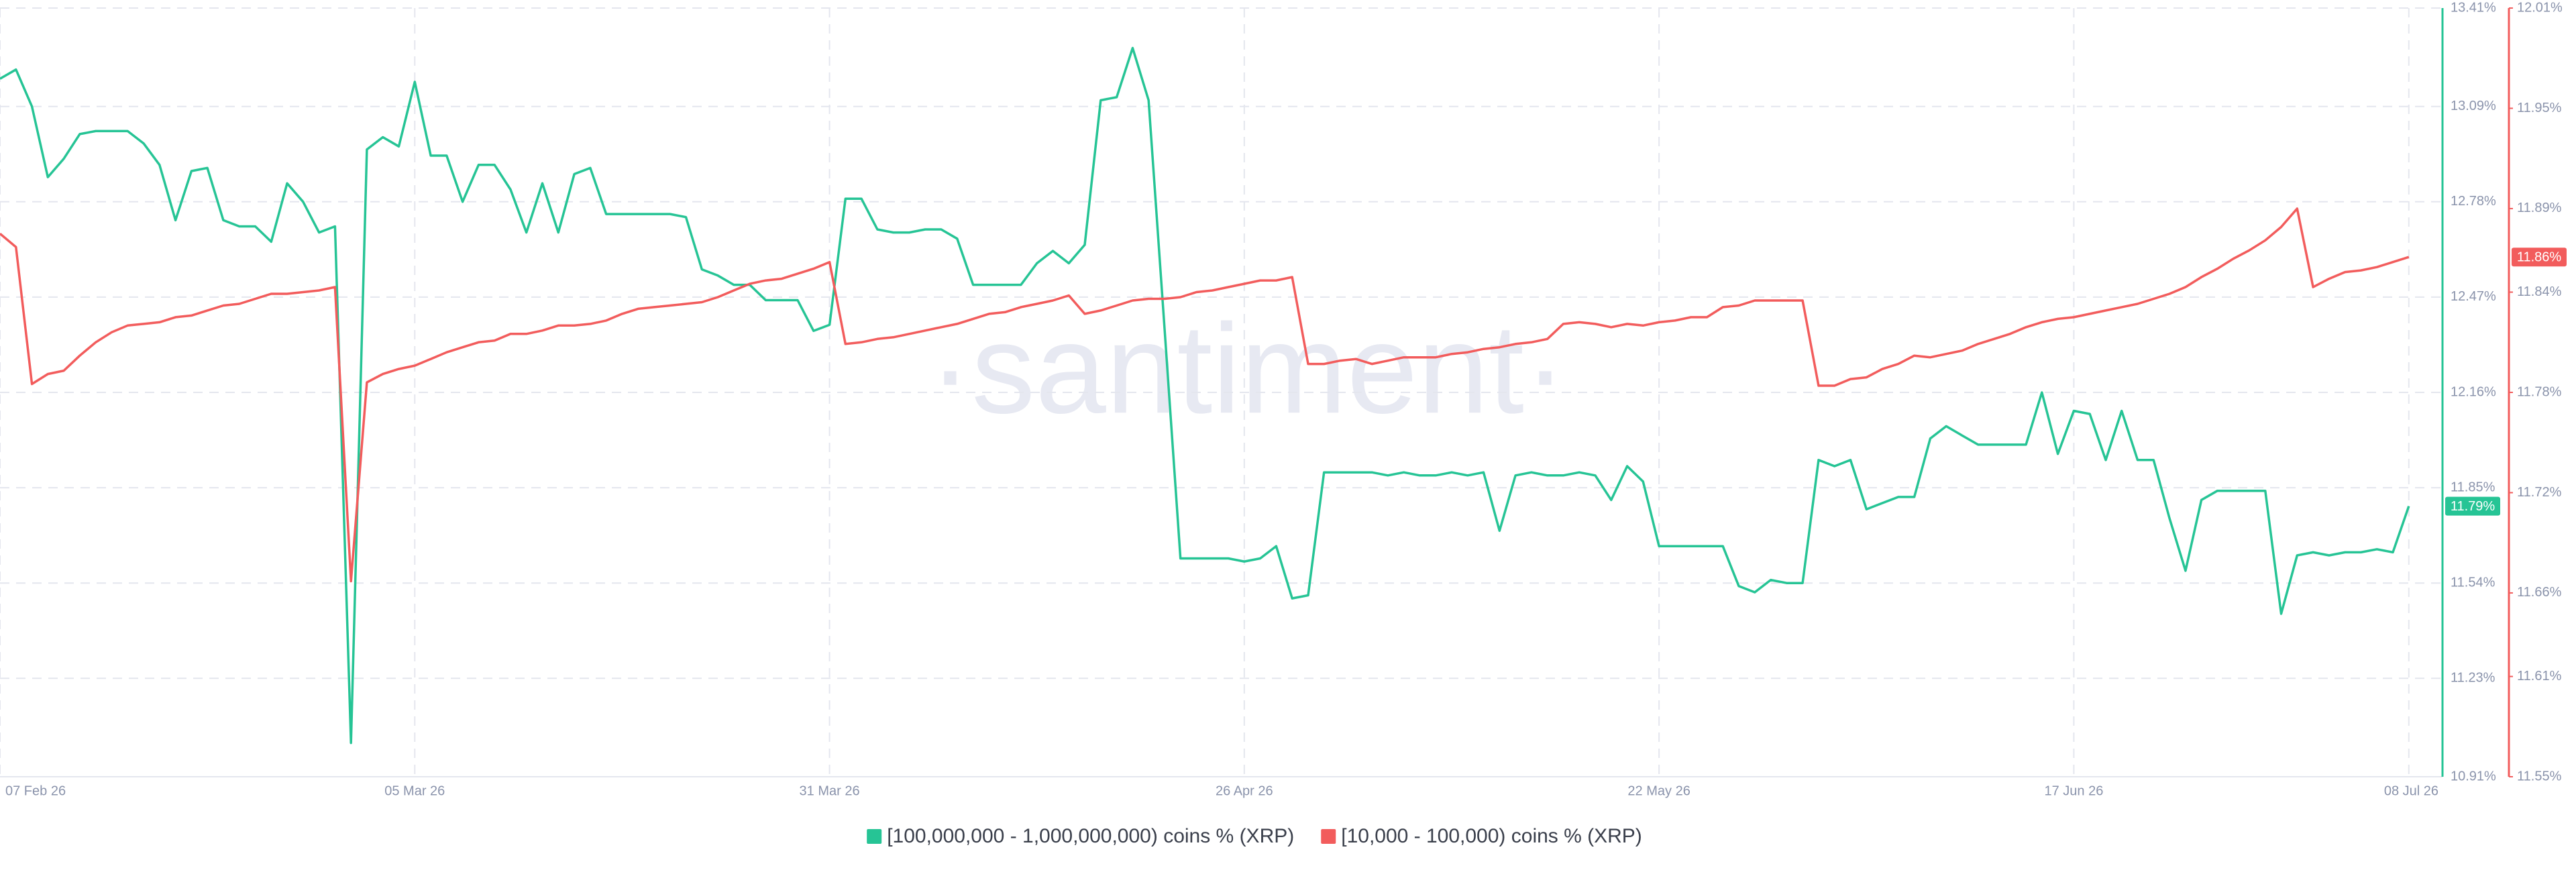  I want to click on y2-tick-label: 11.66%, so click(2539, 593).